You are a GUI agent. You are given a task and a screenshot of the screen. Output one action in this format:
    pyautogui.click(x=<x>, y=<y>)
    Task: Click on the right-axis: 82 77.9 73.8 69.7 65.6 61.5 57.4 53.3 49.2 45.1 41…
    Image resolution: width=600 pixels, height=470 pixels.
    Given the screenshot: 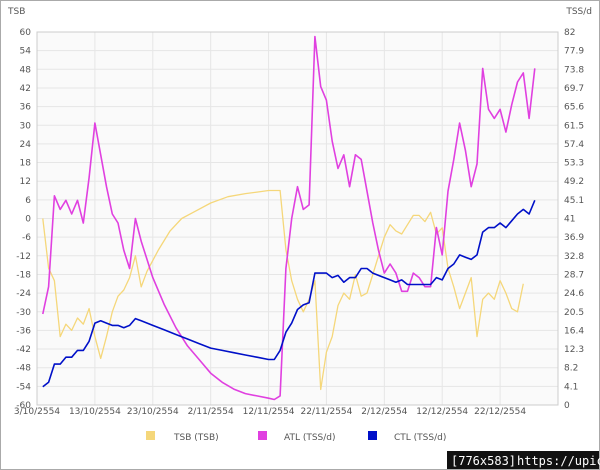 What is the action you would take?
    pyautogui.click(x=574, y=219)
    